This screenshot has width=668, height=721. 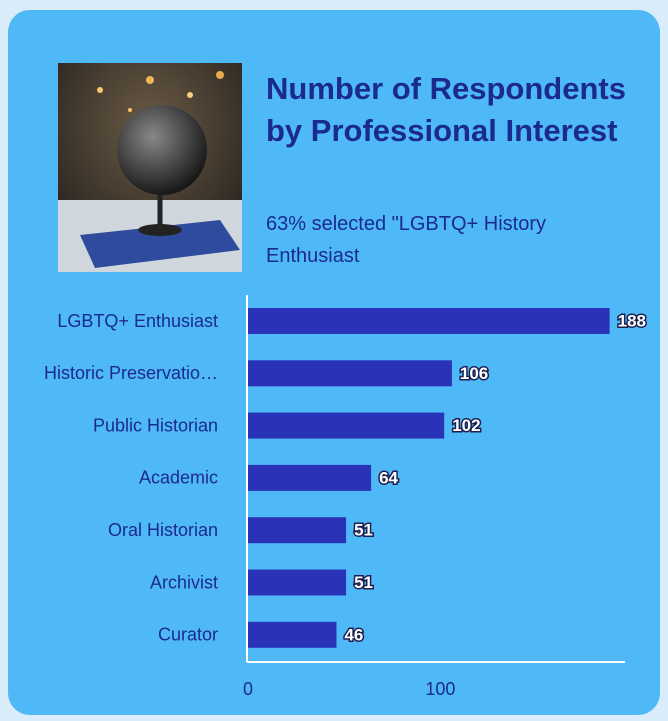 I want to click on y-tick-label: Archivist, so click(x=184, y=582).